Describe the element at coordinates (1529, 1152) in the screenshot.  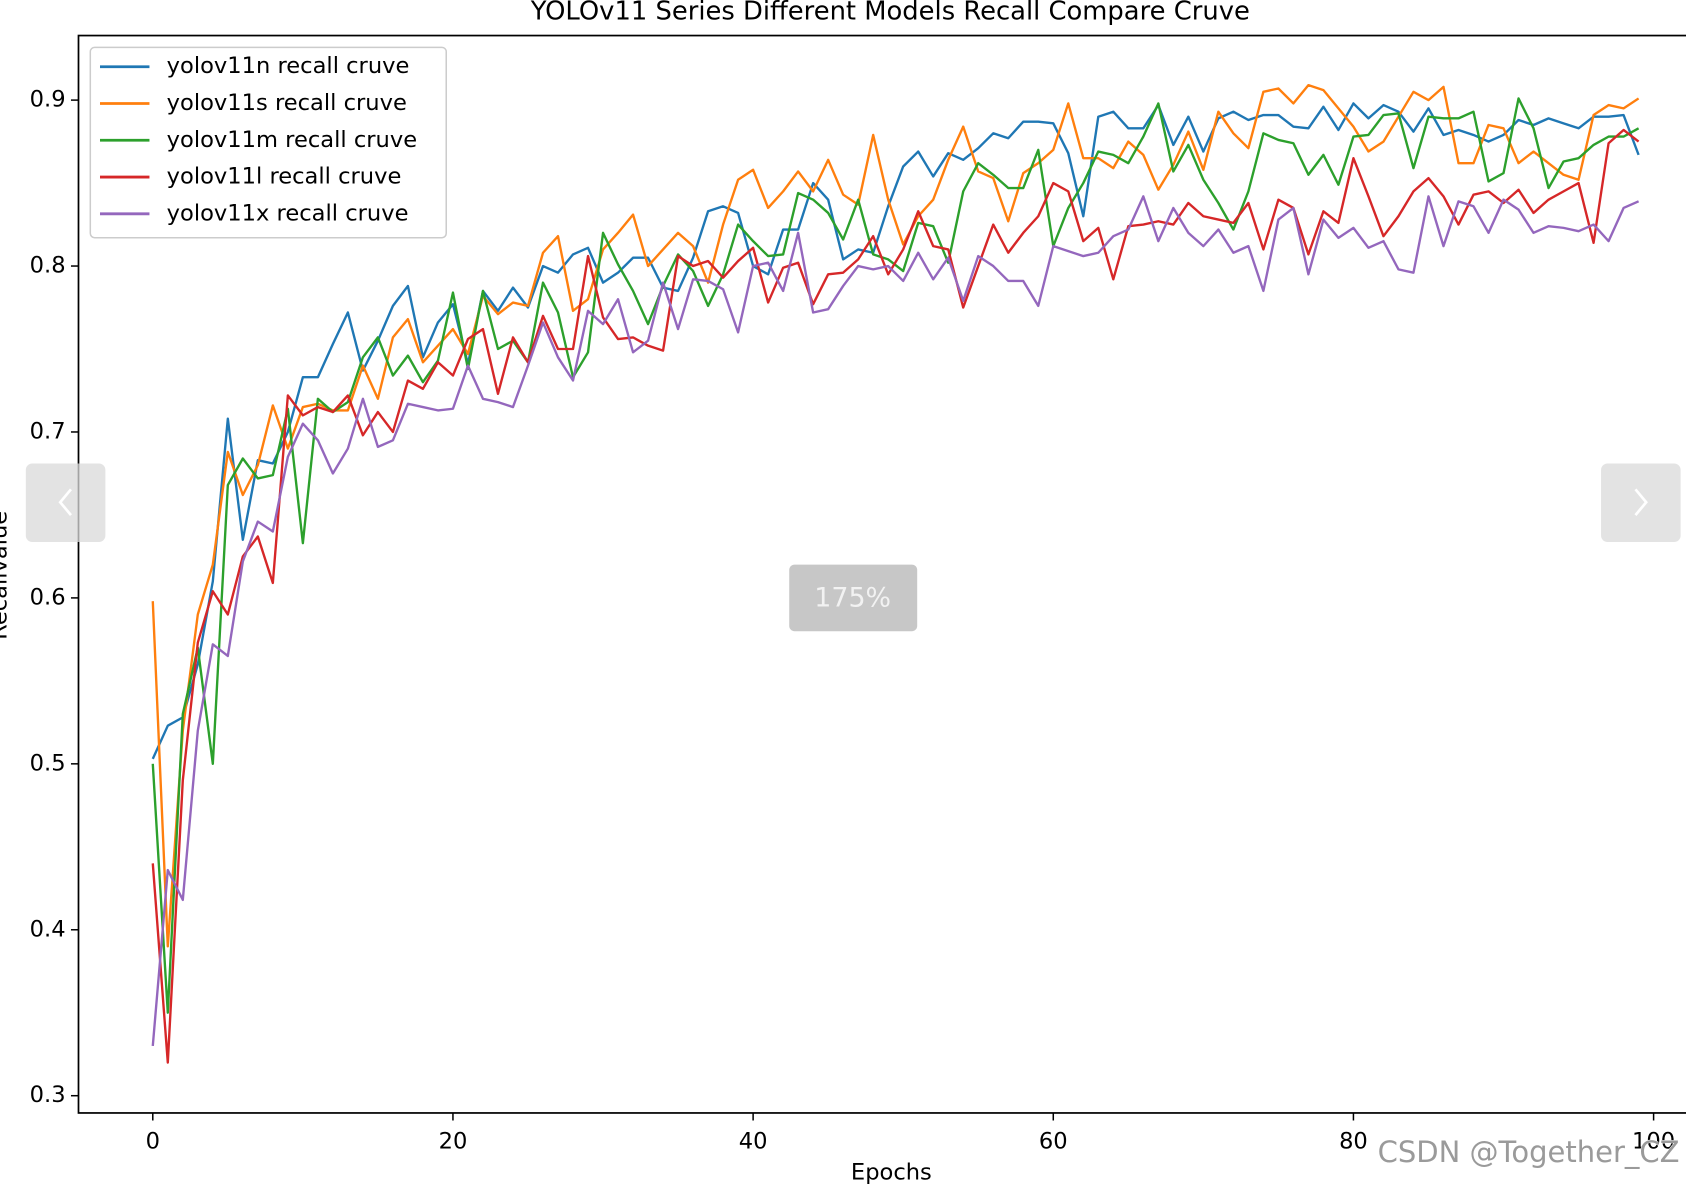
I see `watermark: CSDN @Together_CZ` at that location.